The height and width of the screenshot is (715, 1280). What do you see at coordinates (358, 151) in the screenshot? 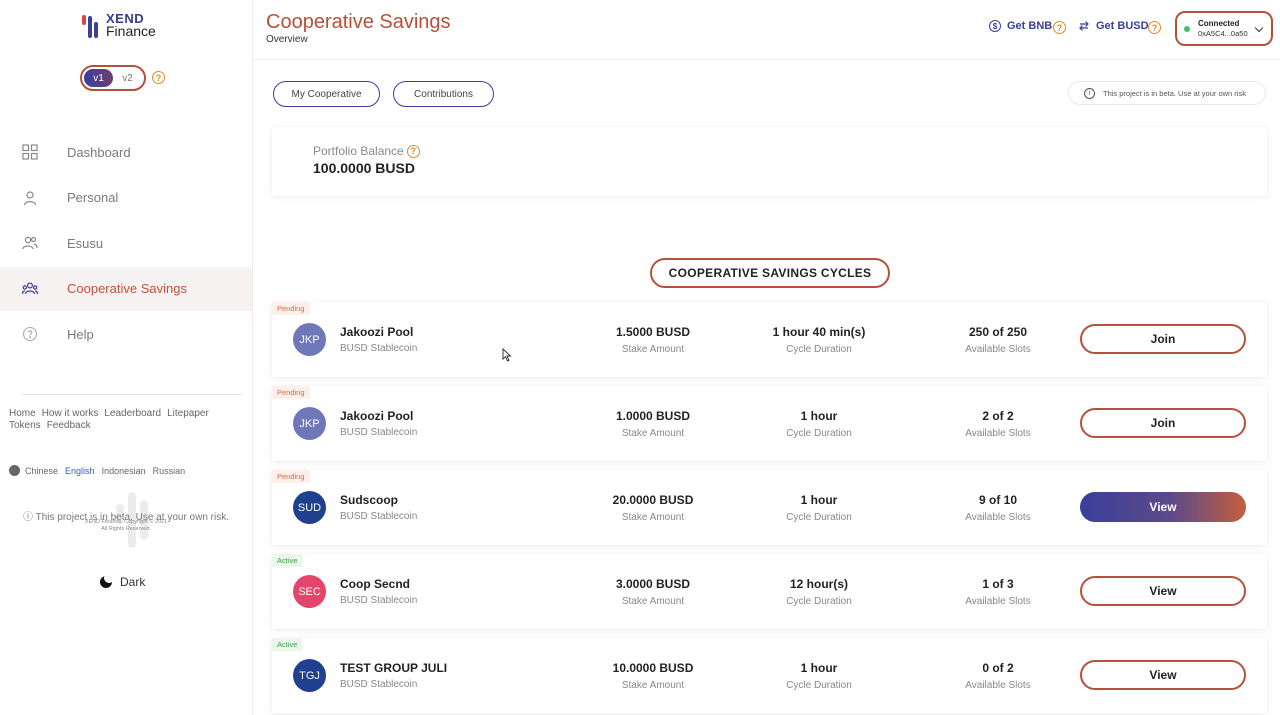
I see `portfolio-balance-label-text: Portfolio Balance` at bounding box center [358, 151].